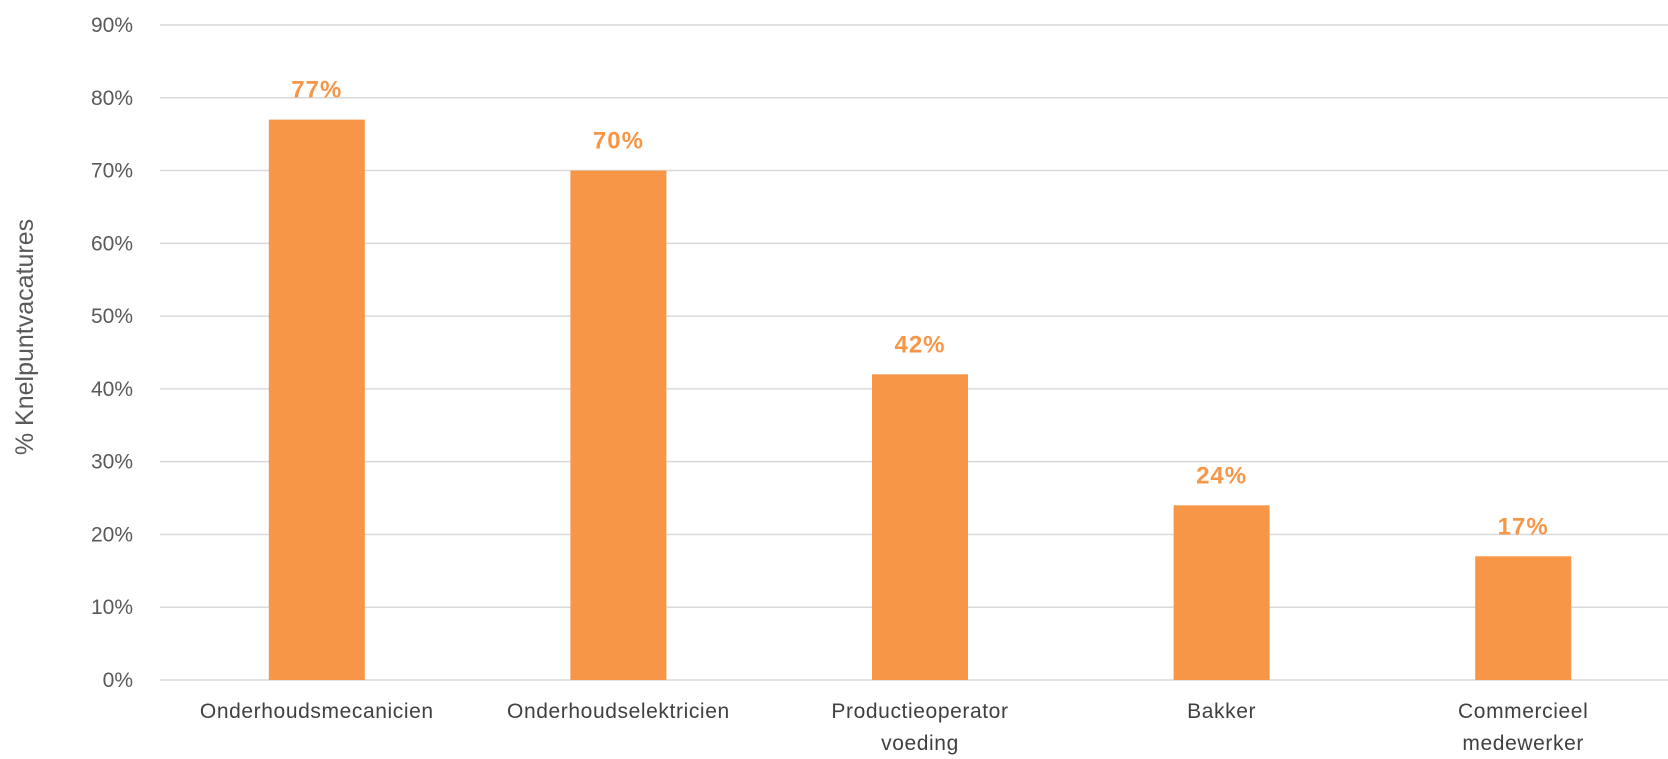 The image size is (1668, 759). I want to click on y-axis-ticks: 0% 10% 20% 30% 40% 50% 60% 70% 80% 90%, so click(112, 353).